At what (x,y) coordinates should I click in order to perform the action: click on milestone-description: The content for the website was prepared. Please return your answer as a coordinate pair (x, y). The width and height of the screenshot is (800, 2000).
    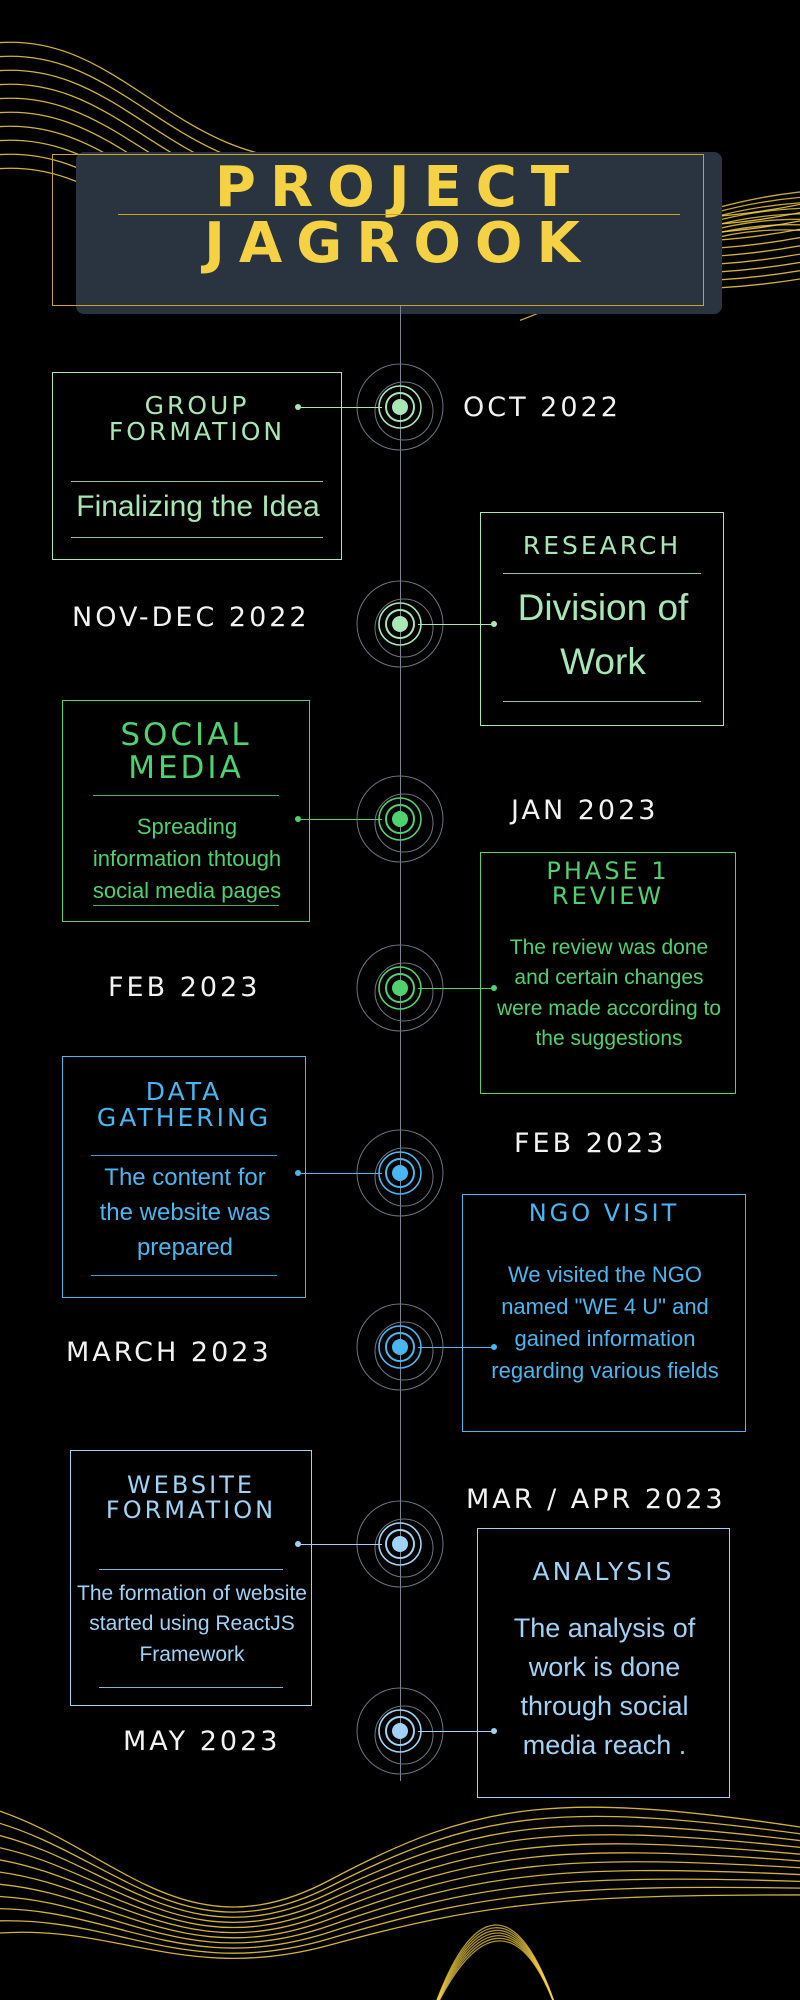
    Looking at the image, I should click on (185, 1212).